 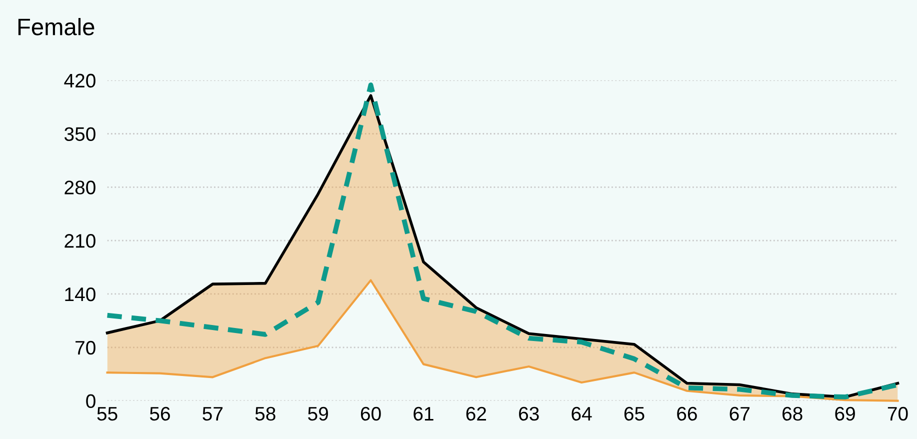 I want to click on x-tick-label: 66, so click(x=687, y=413).